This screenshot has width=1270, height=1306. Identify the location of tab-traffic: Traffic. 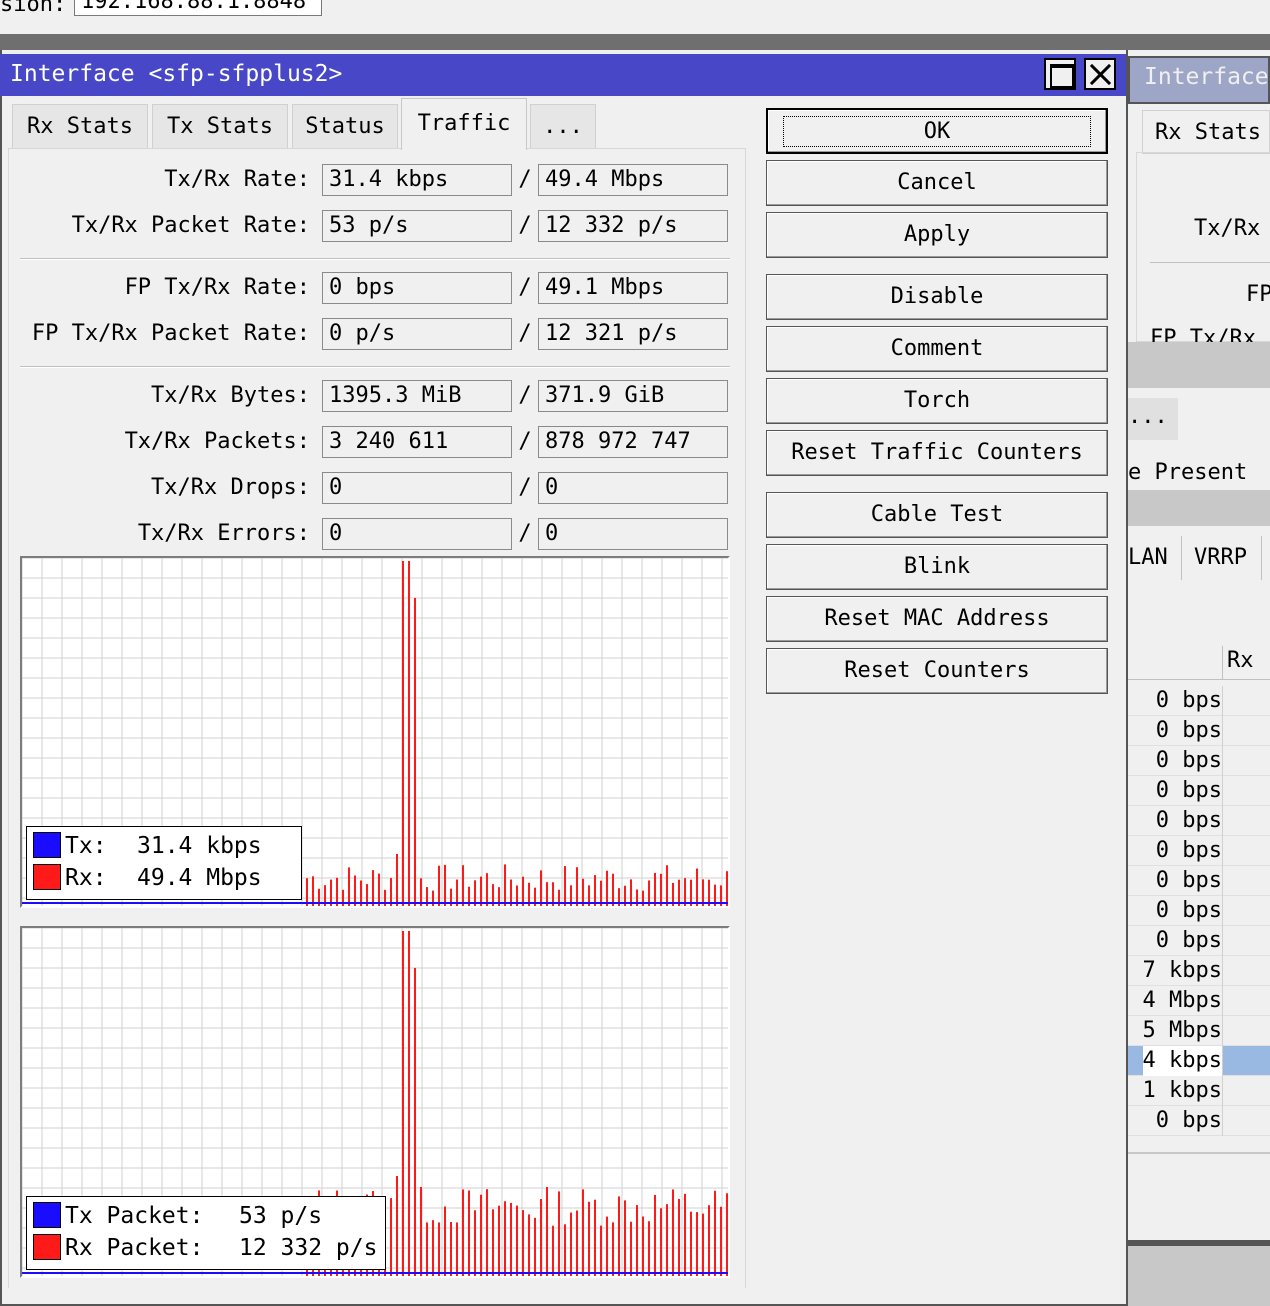
(464, 124).